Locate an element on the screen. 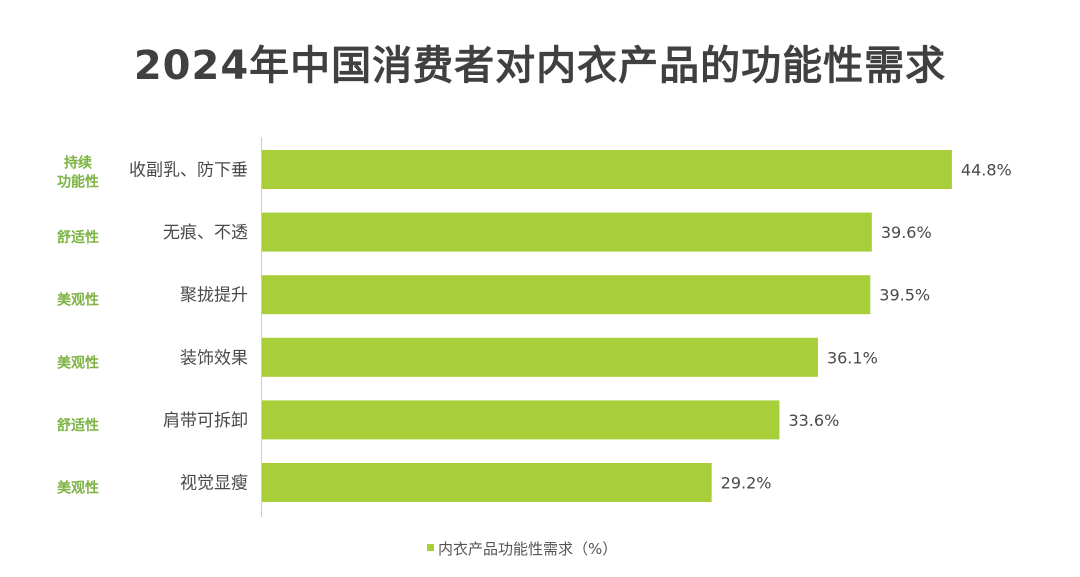 This screenshot has height=577, width=1080. group-label-3: 美观性 is located at coordinates (78, 362).